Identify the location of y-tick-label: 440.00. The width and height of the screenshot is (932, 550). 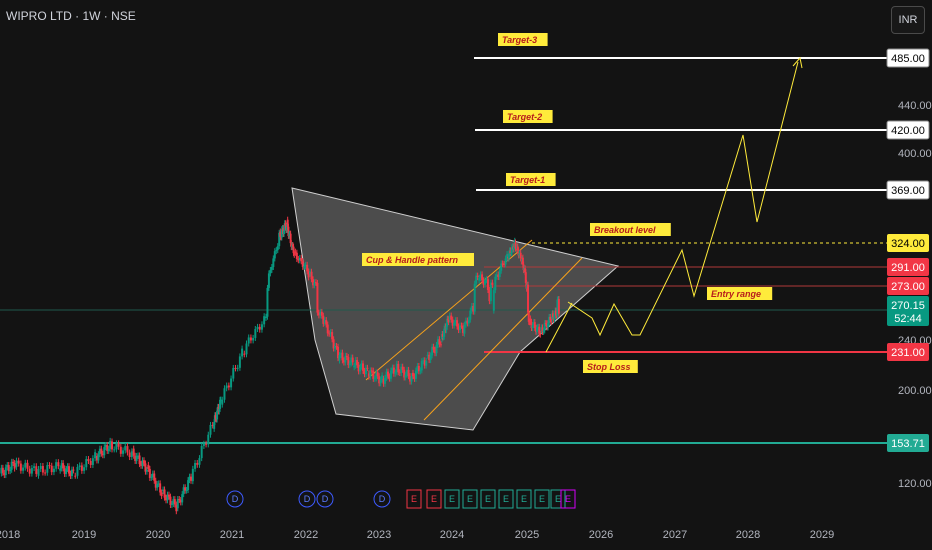
(915, 106).